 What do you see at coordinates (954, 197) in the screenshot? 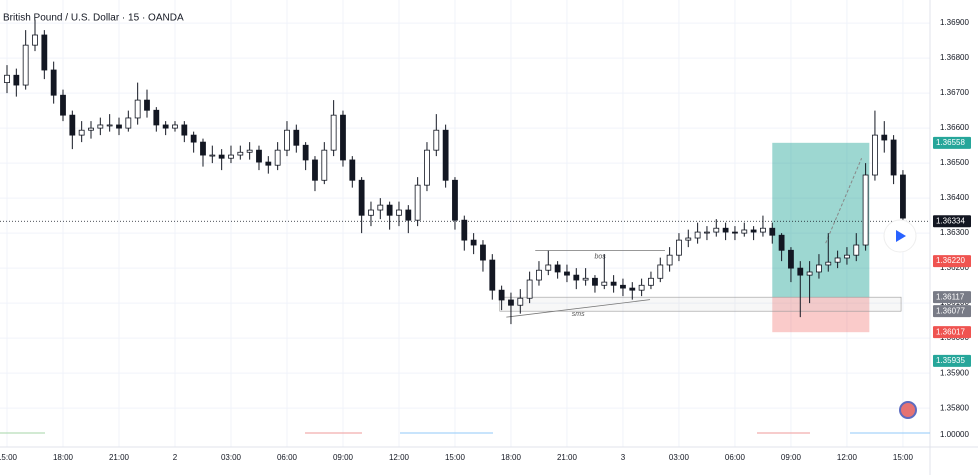
I see `y-tick-label: 1.36400` at bounding box center [954, 197].